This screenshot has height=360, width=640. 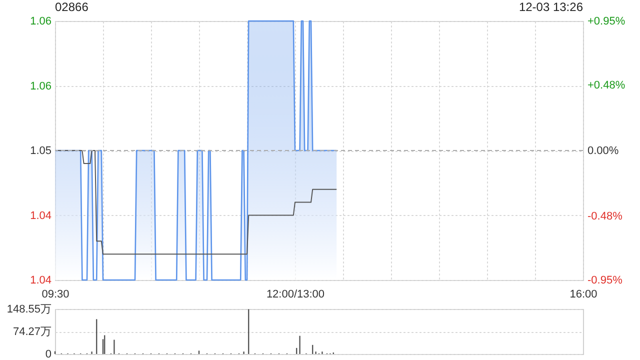 I want to click on y-tick-label: 1.05, so click(x=41, y=151).